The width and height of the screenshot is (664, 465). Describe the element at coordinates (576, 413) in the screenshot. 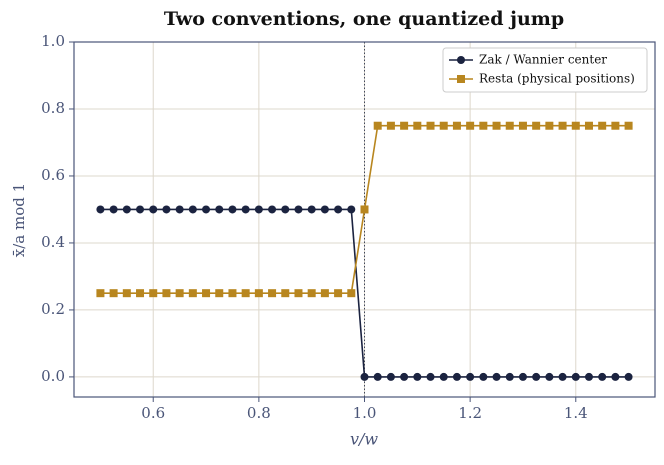

I see `x-tick-label: 1.4` at that location.